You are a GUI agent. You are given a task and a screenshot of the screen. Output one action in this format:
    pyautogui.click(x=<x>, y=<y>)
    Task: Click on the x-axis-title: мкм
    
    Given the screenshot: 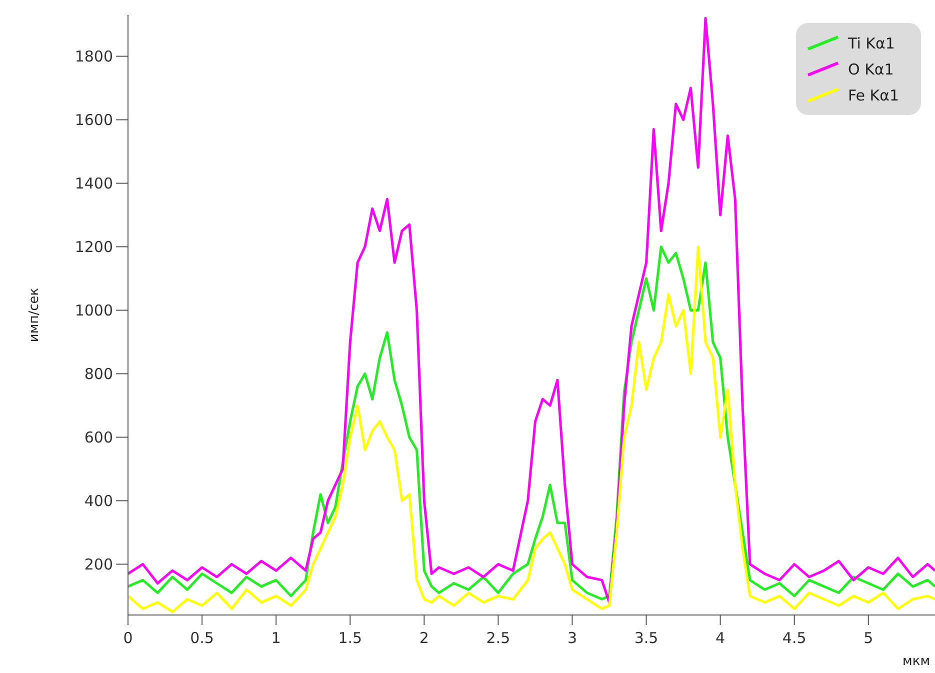 What is the action you would take?
    pyautogui.click(x=916, y=661)
    